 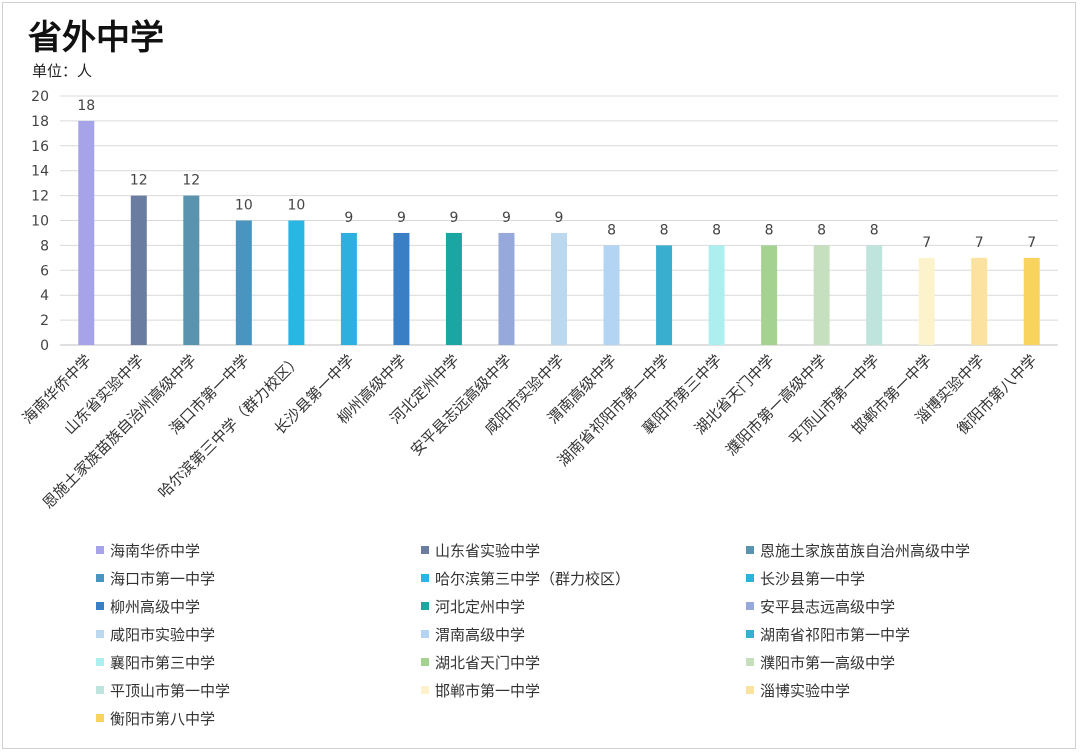 I want to click on legend-label: 安平县志远高级中学, so click(x=828, y=606).